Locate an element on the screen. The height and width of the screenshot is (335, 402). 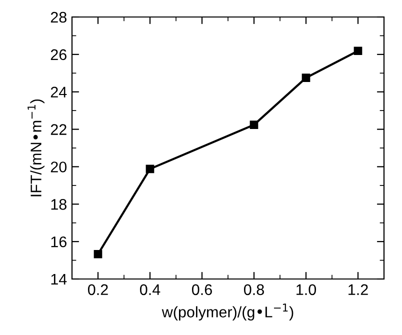
y-tick-label: 16 is located at coordinates (58, 242).